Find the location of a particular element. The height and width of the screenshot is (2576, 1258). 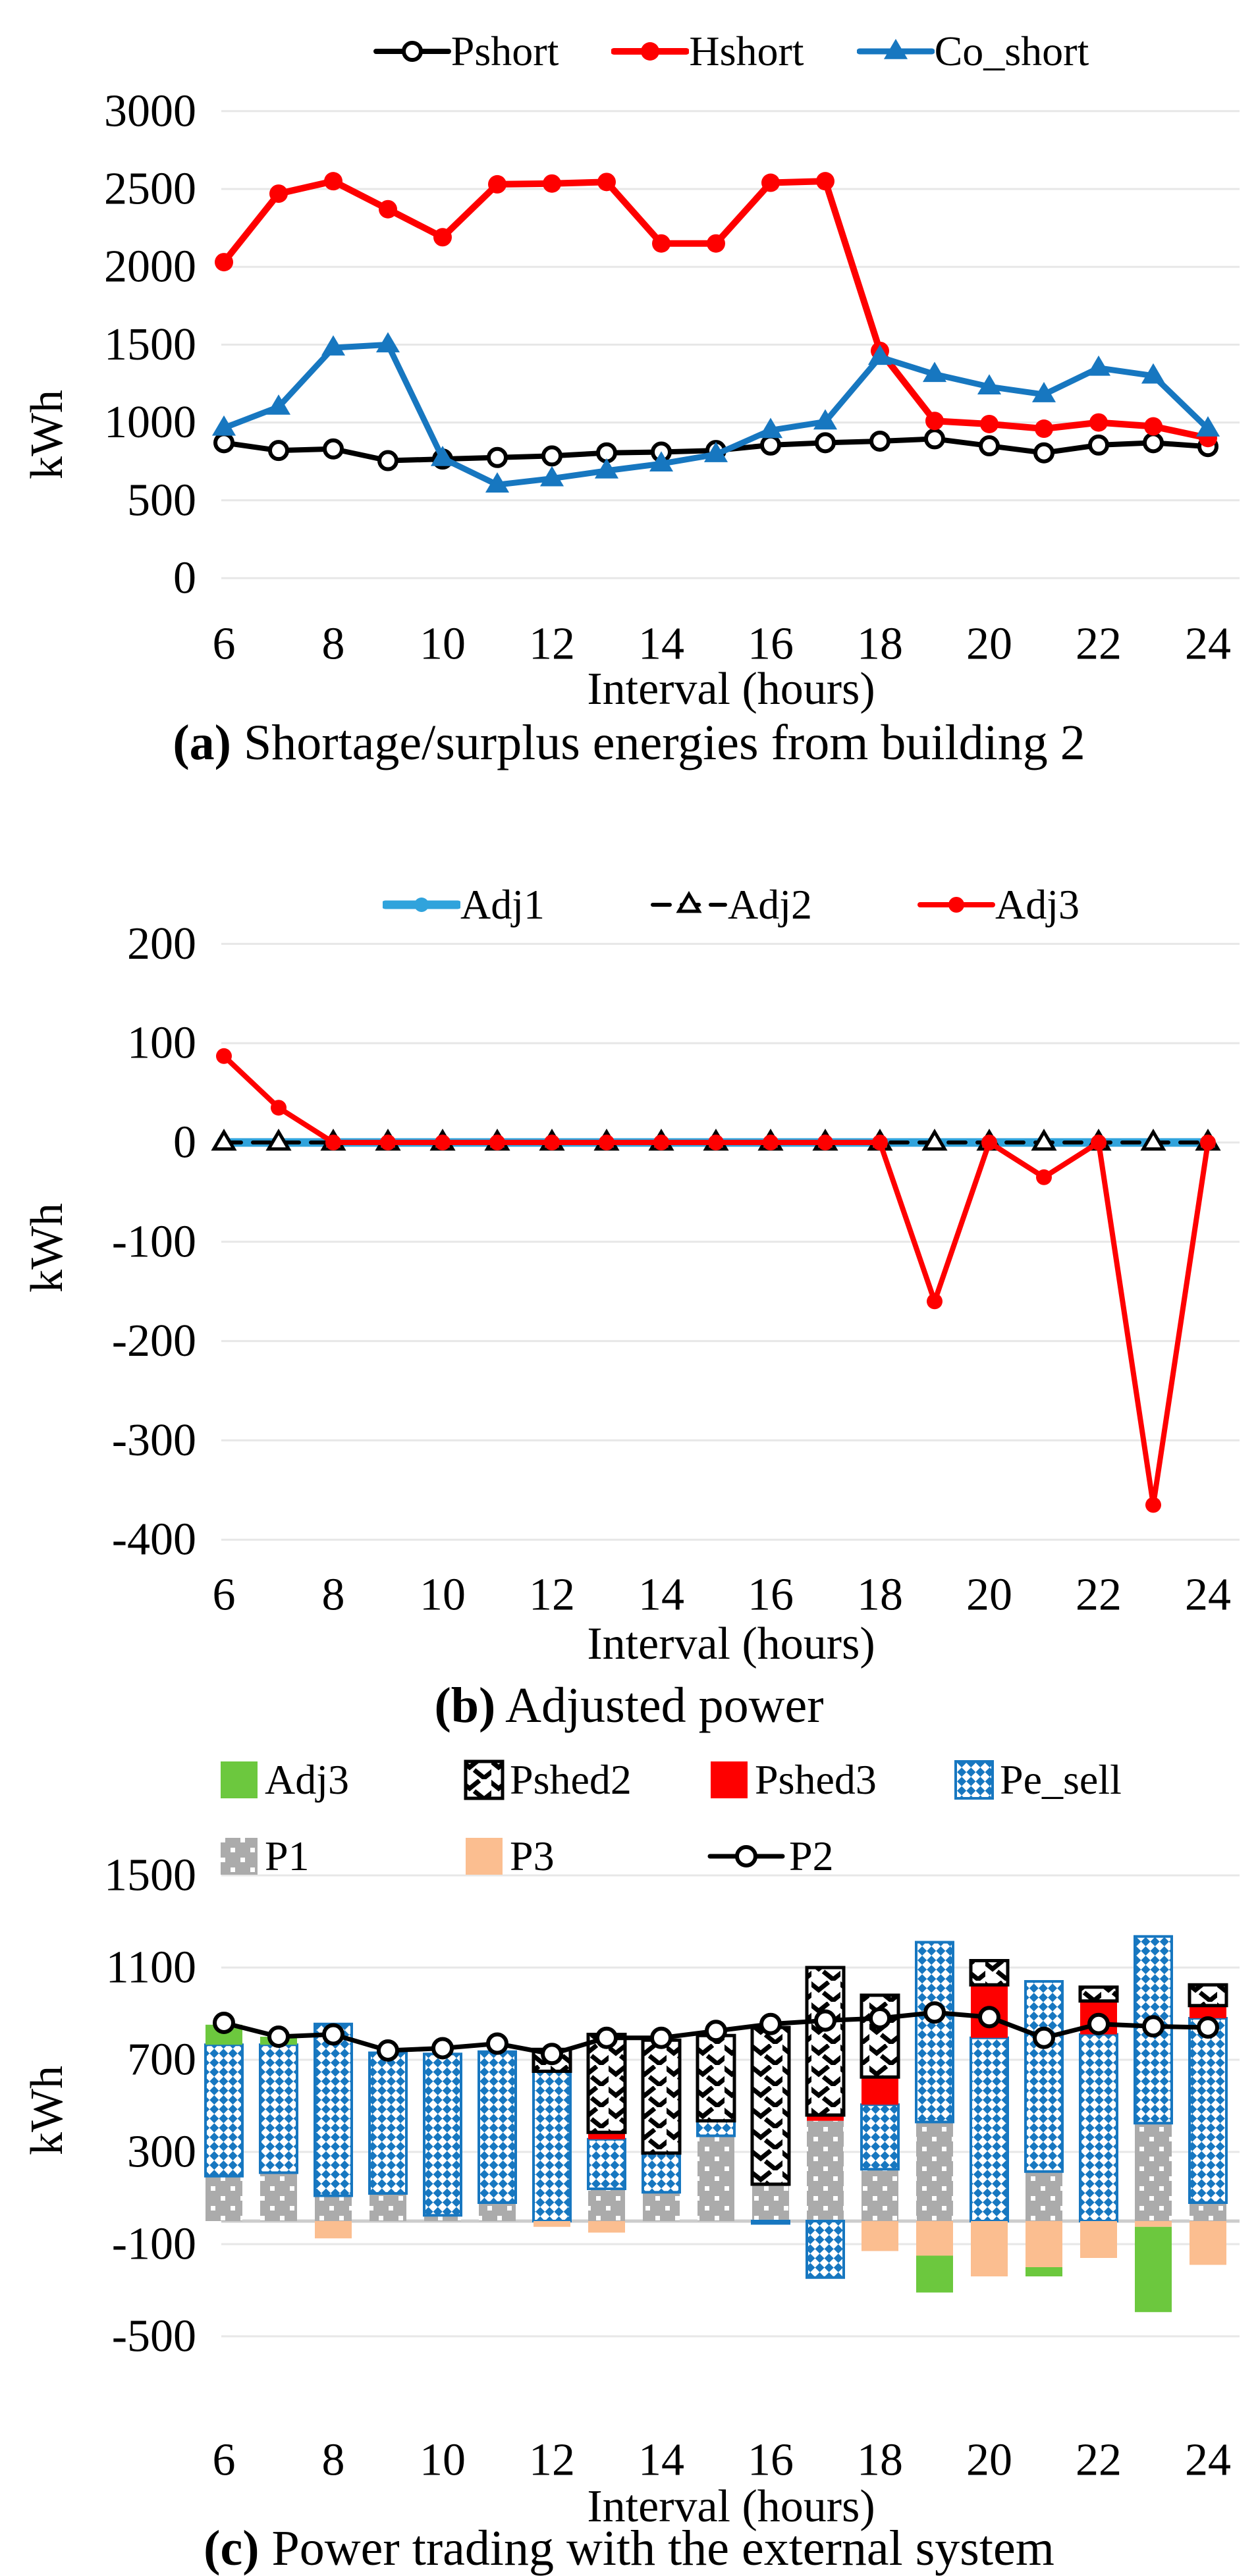

legend-item-adj1: Adj1 is located at coordinates (464, 905).